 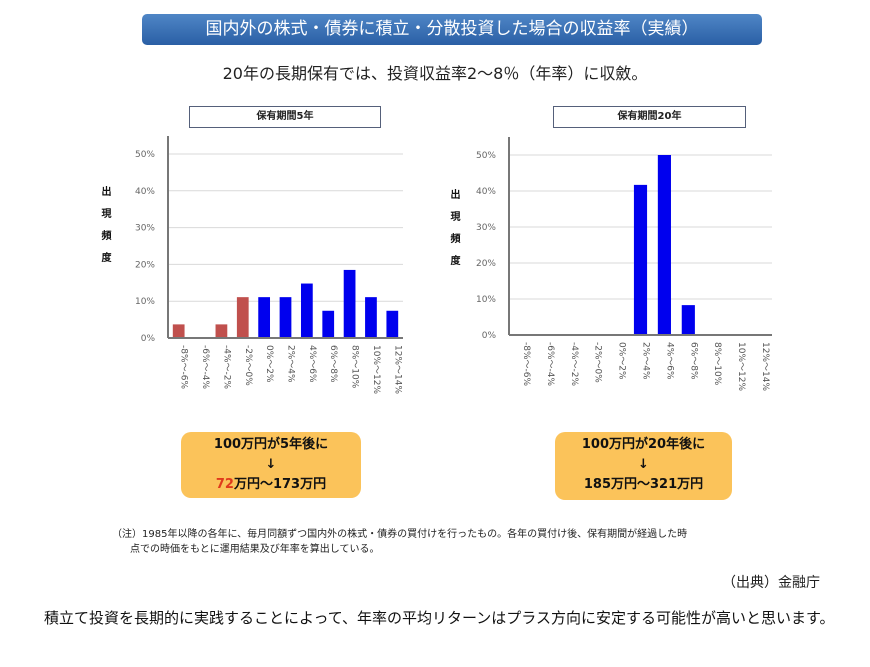 I want to click on chart-5y-title: 保有期間5年, so click(x=285, y=117).